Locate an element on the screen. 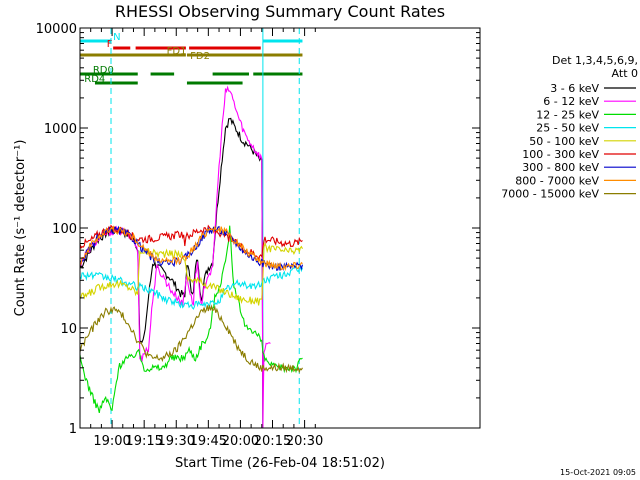 The width and height of the screenshot is (640, 480). legend-label-7: 800 - 7000 keV is located at coordinates (557, 180).